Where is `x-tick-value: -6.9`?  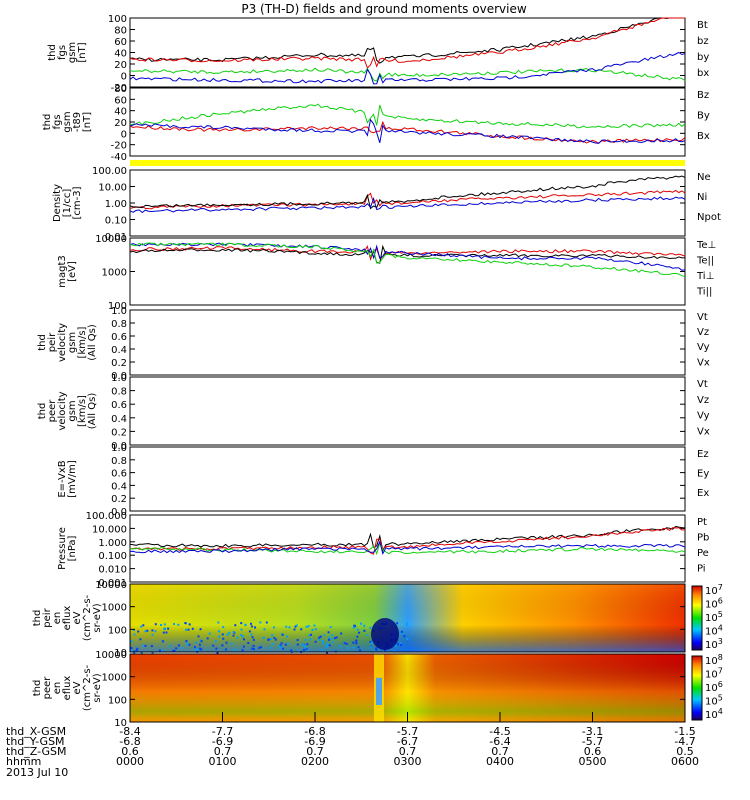 x-tick-value: -6.9 is located at coordinates (222, 741).